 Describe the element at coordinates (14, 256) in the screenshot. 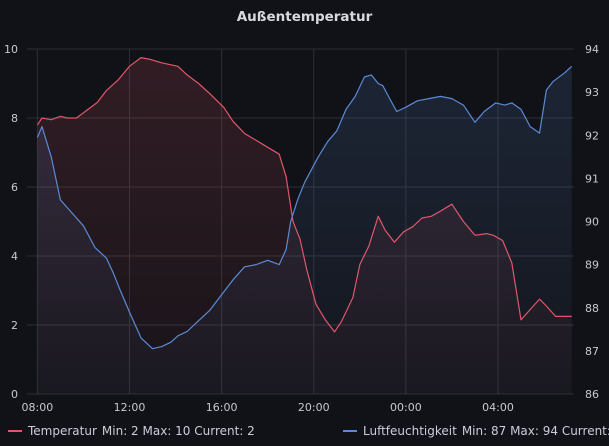

I see `left-tick-label: 4` at that location.